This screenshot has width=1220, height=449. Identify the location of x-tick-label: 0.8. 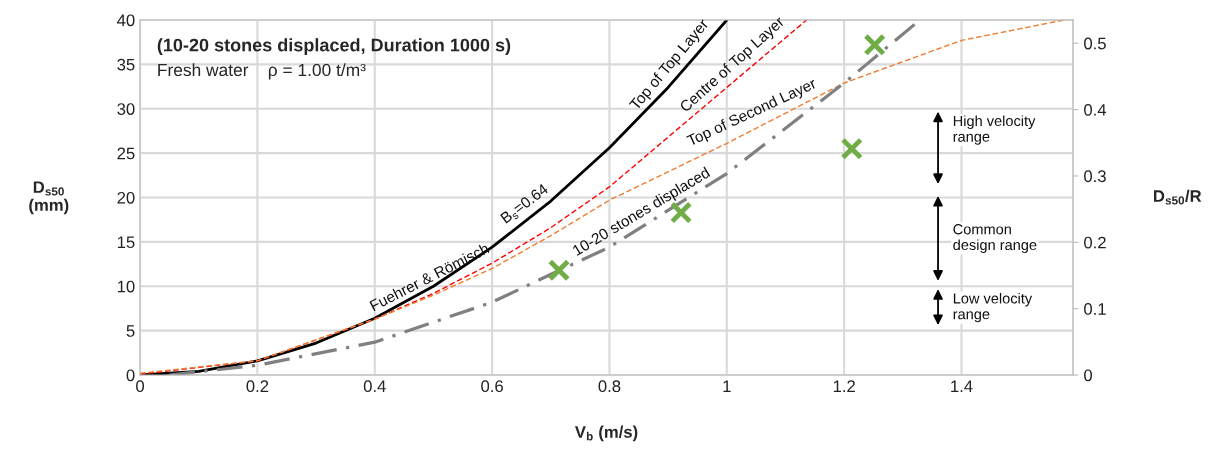
(609, 386).